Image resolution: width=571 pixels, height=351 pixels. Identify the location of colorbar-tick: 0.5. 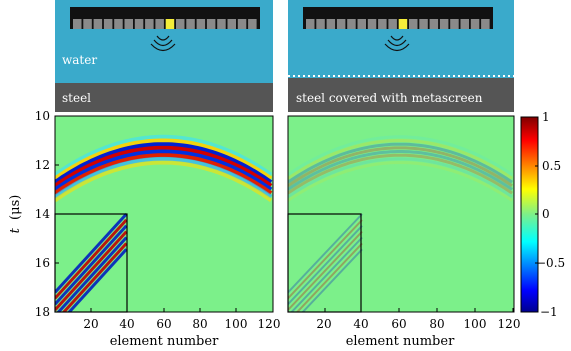
(551, 166).